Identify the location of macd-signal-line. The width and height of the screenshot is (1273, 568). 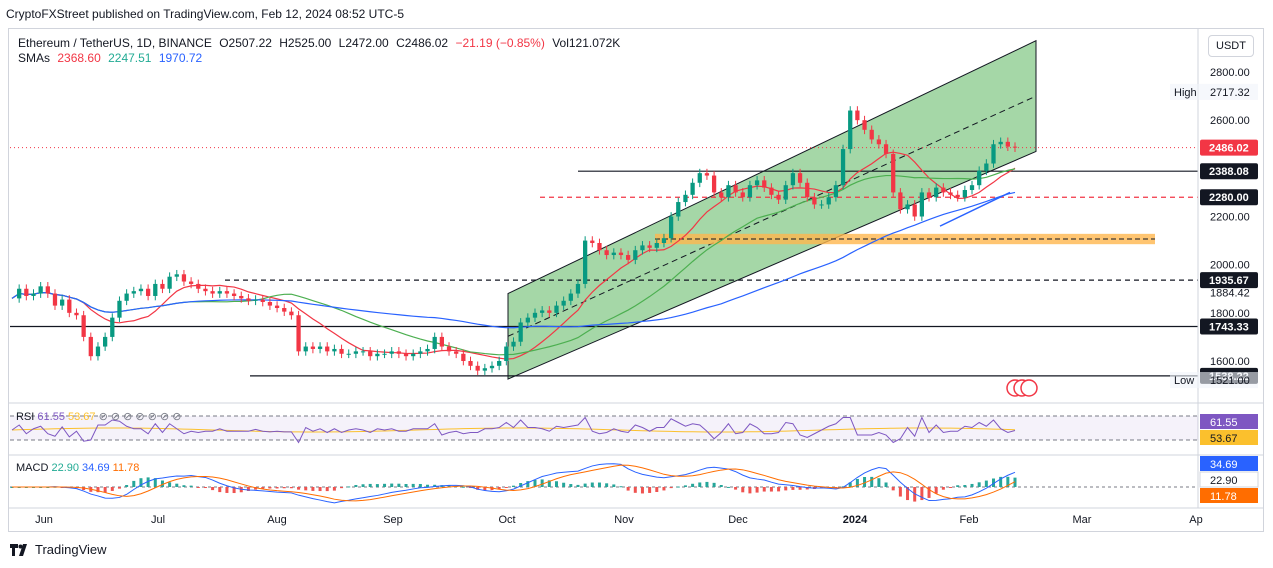
(514, 483).